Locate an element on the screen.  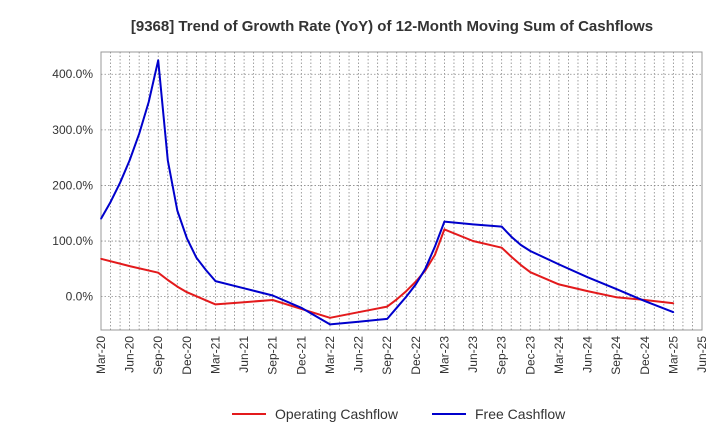
x-tick-label: Sep-21 is located at coordinates (273, 355).